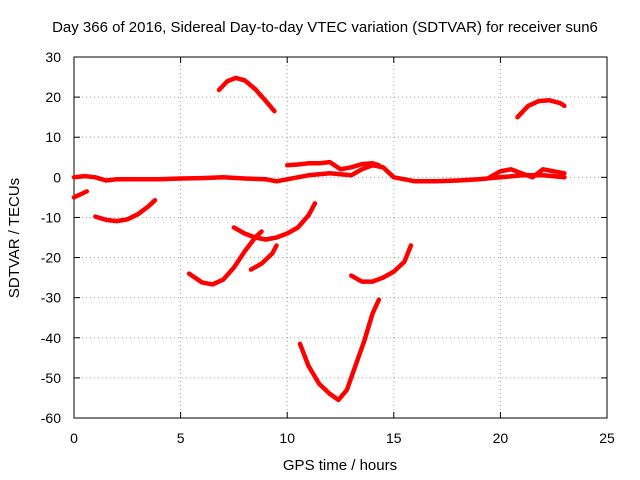 This screenshot has width=640, height=480. What do you see at coordinates (51, 237) in the screenshot?
I see `y-tick-labels: 30 20 10 0 -10 -20 -30 -40 -50 -60` at bounding box center [51, 237].